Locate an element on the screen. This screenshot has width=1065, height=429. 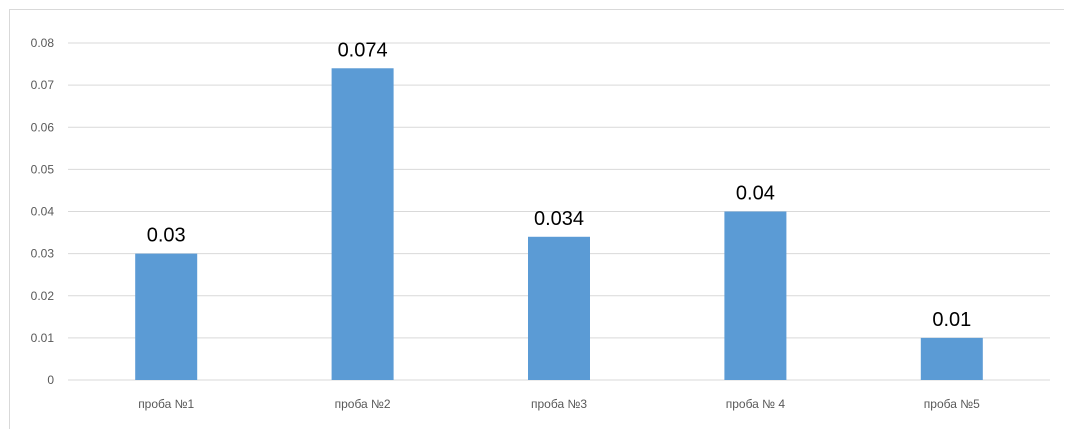
y-tick-label: 0.01 is located at coordinates (43, 338).